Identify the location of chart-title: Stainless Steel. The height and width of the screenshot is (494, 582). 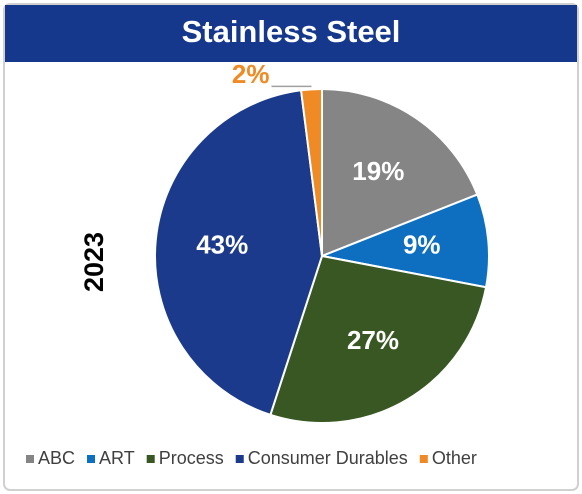
(291, 31).